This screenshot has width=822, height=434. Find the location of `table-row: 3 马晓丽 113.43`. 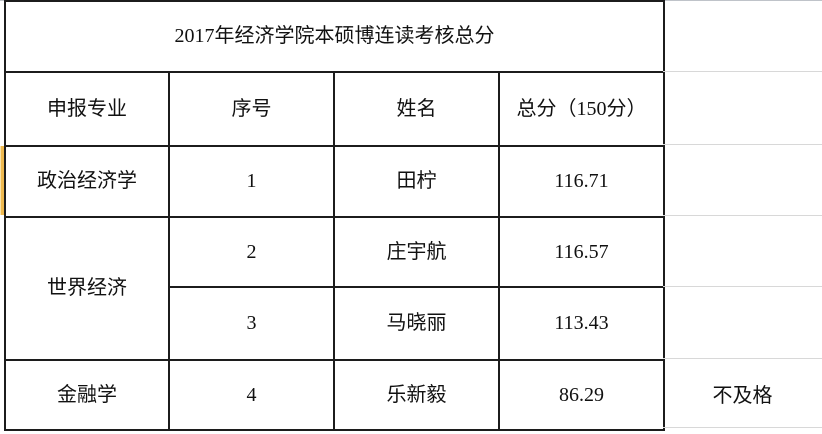

table-row: 3 马晓丽 113.43 is located at coordinates (335, 323).